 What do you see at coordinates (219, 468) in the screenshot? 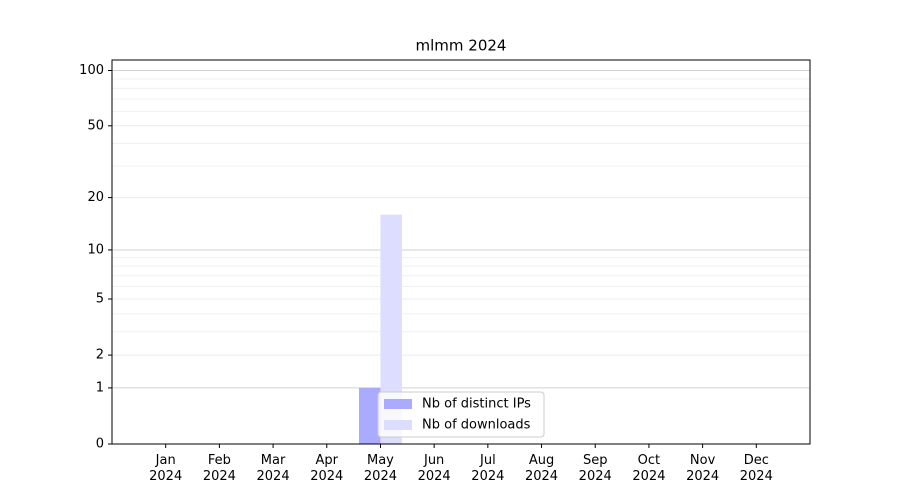
I see `x-tick-label: Feb 2024` at bounding box center [219, 468].